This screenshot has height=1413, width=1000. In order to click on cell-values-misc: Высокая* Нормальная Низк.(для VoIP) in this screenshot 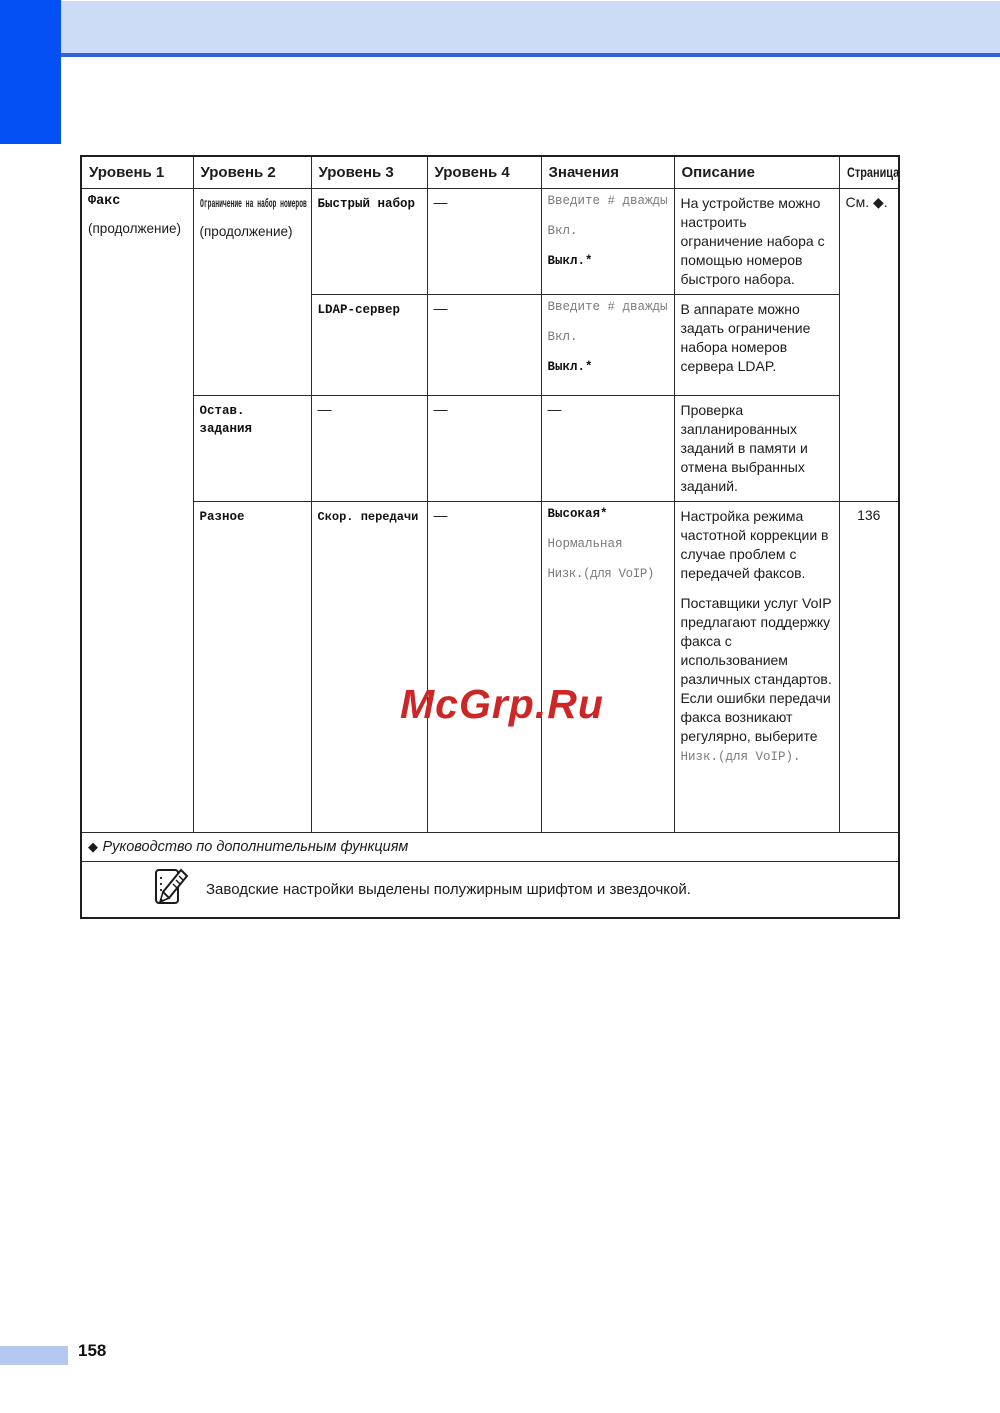, I will do `click(607, 666)`.